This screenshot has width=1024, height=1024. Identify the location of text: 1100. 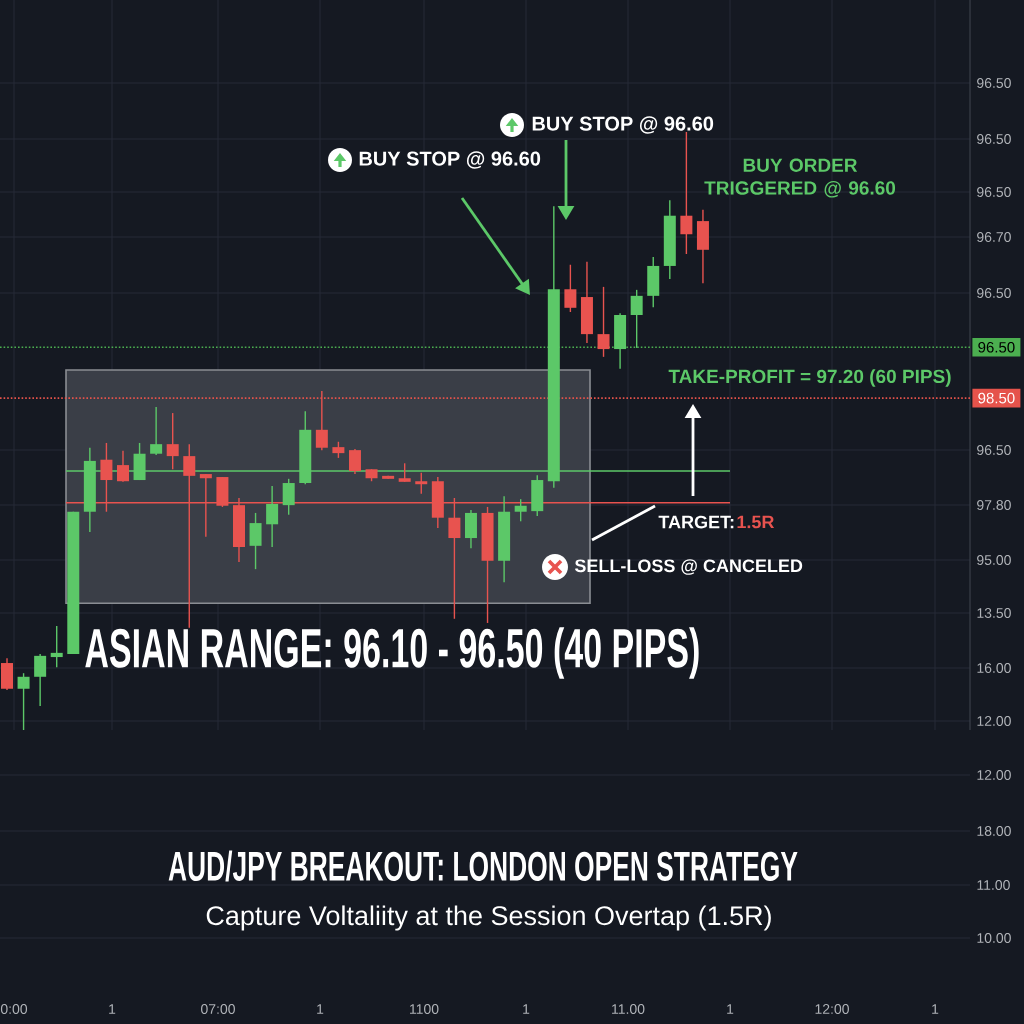
(424, 1009).